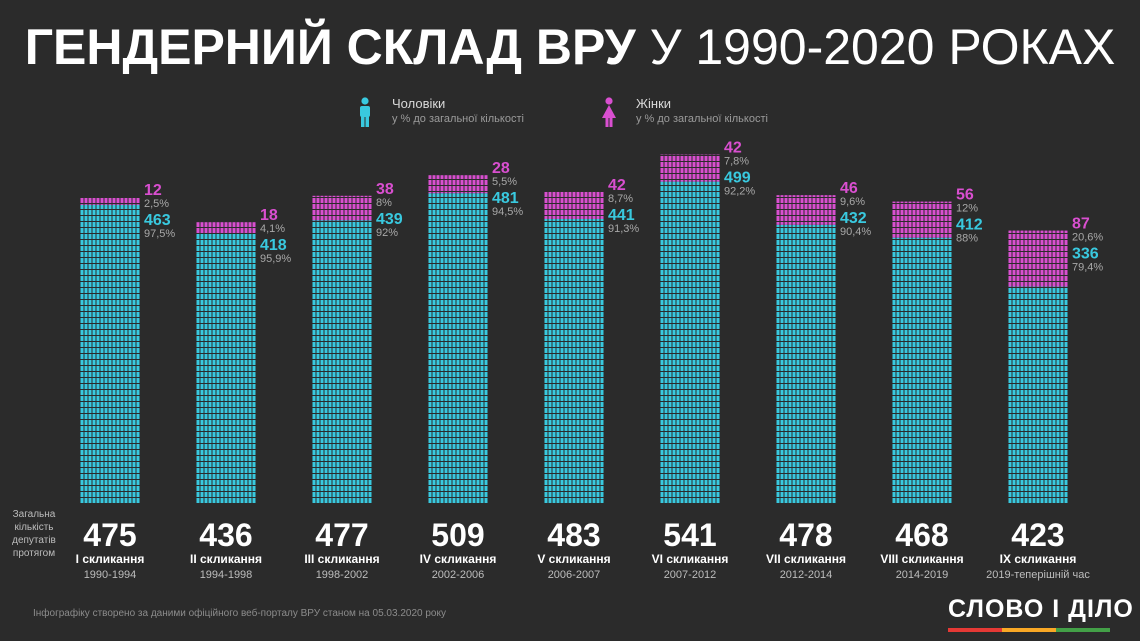 The width and height of the screenshot is (1140, 641). Describe the element at coordinates (109, 535) in the screenshot. I see `total-1: 475` at that location.